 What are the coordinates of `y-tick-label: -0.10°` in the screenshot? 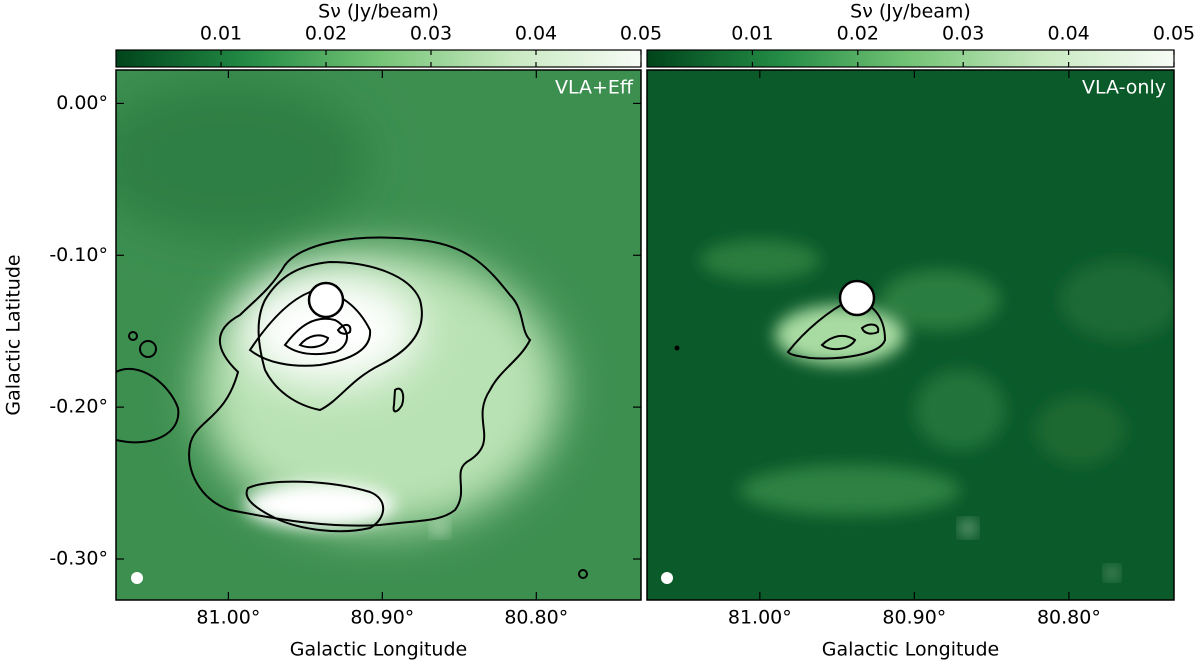 It's located at (78, 255).